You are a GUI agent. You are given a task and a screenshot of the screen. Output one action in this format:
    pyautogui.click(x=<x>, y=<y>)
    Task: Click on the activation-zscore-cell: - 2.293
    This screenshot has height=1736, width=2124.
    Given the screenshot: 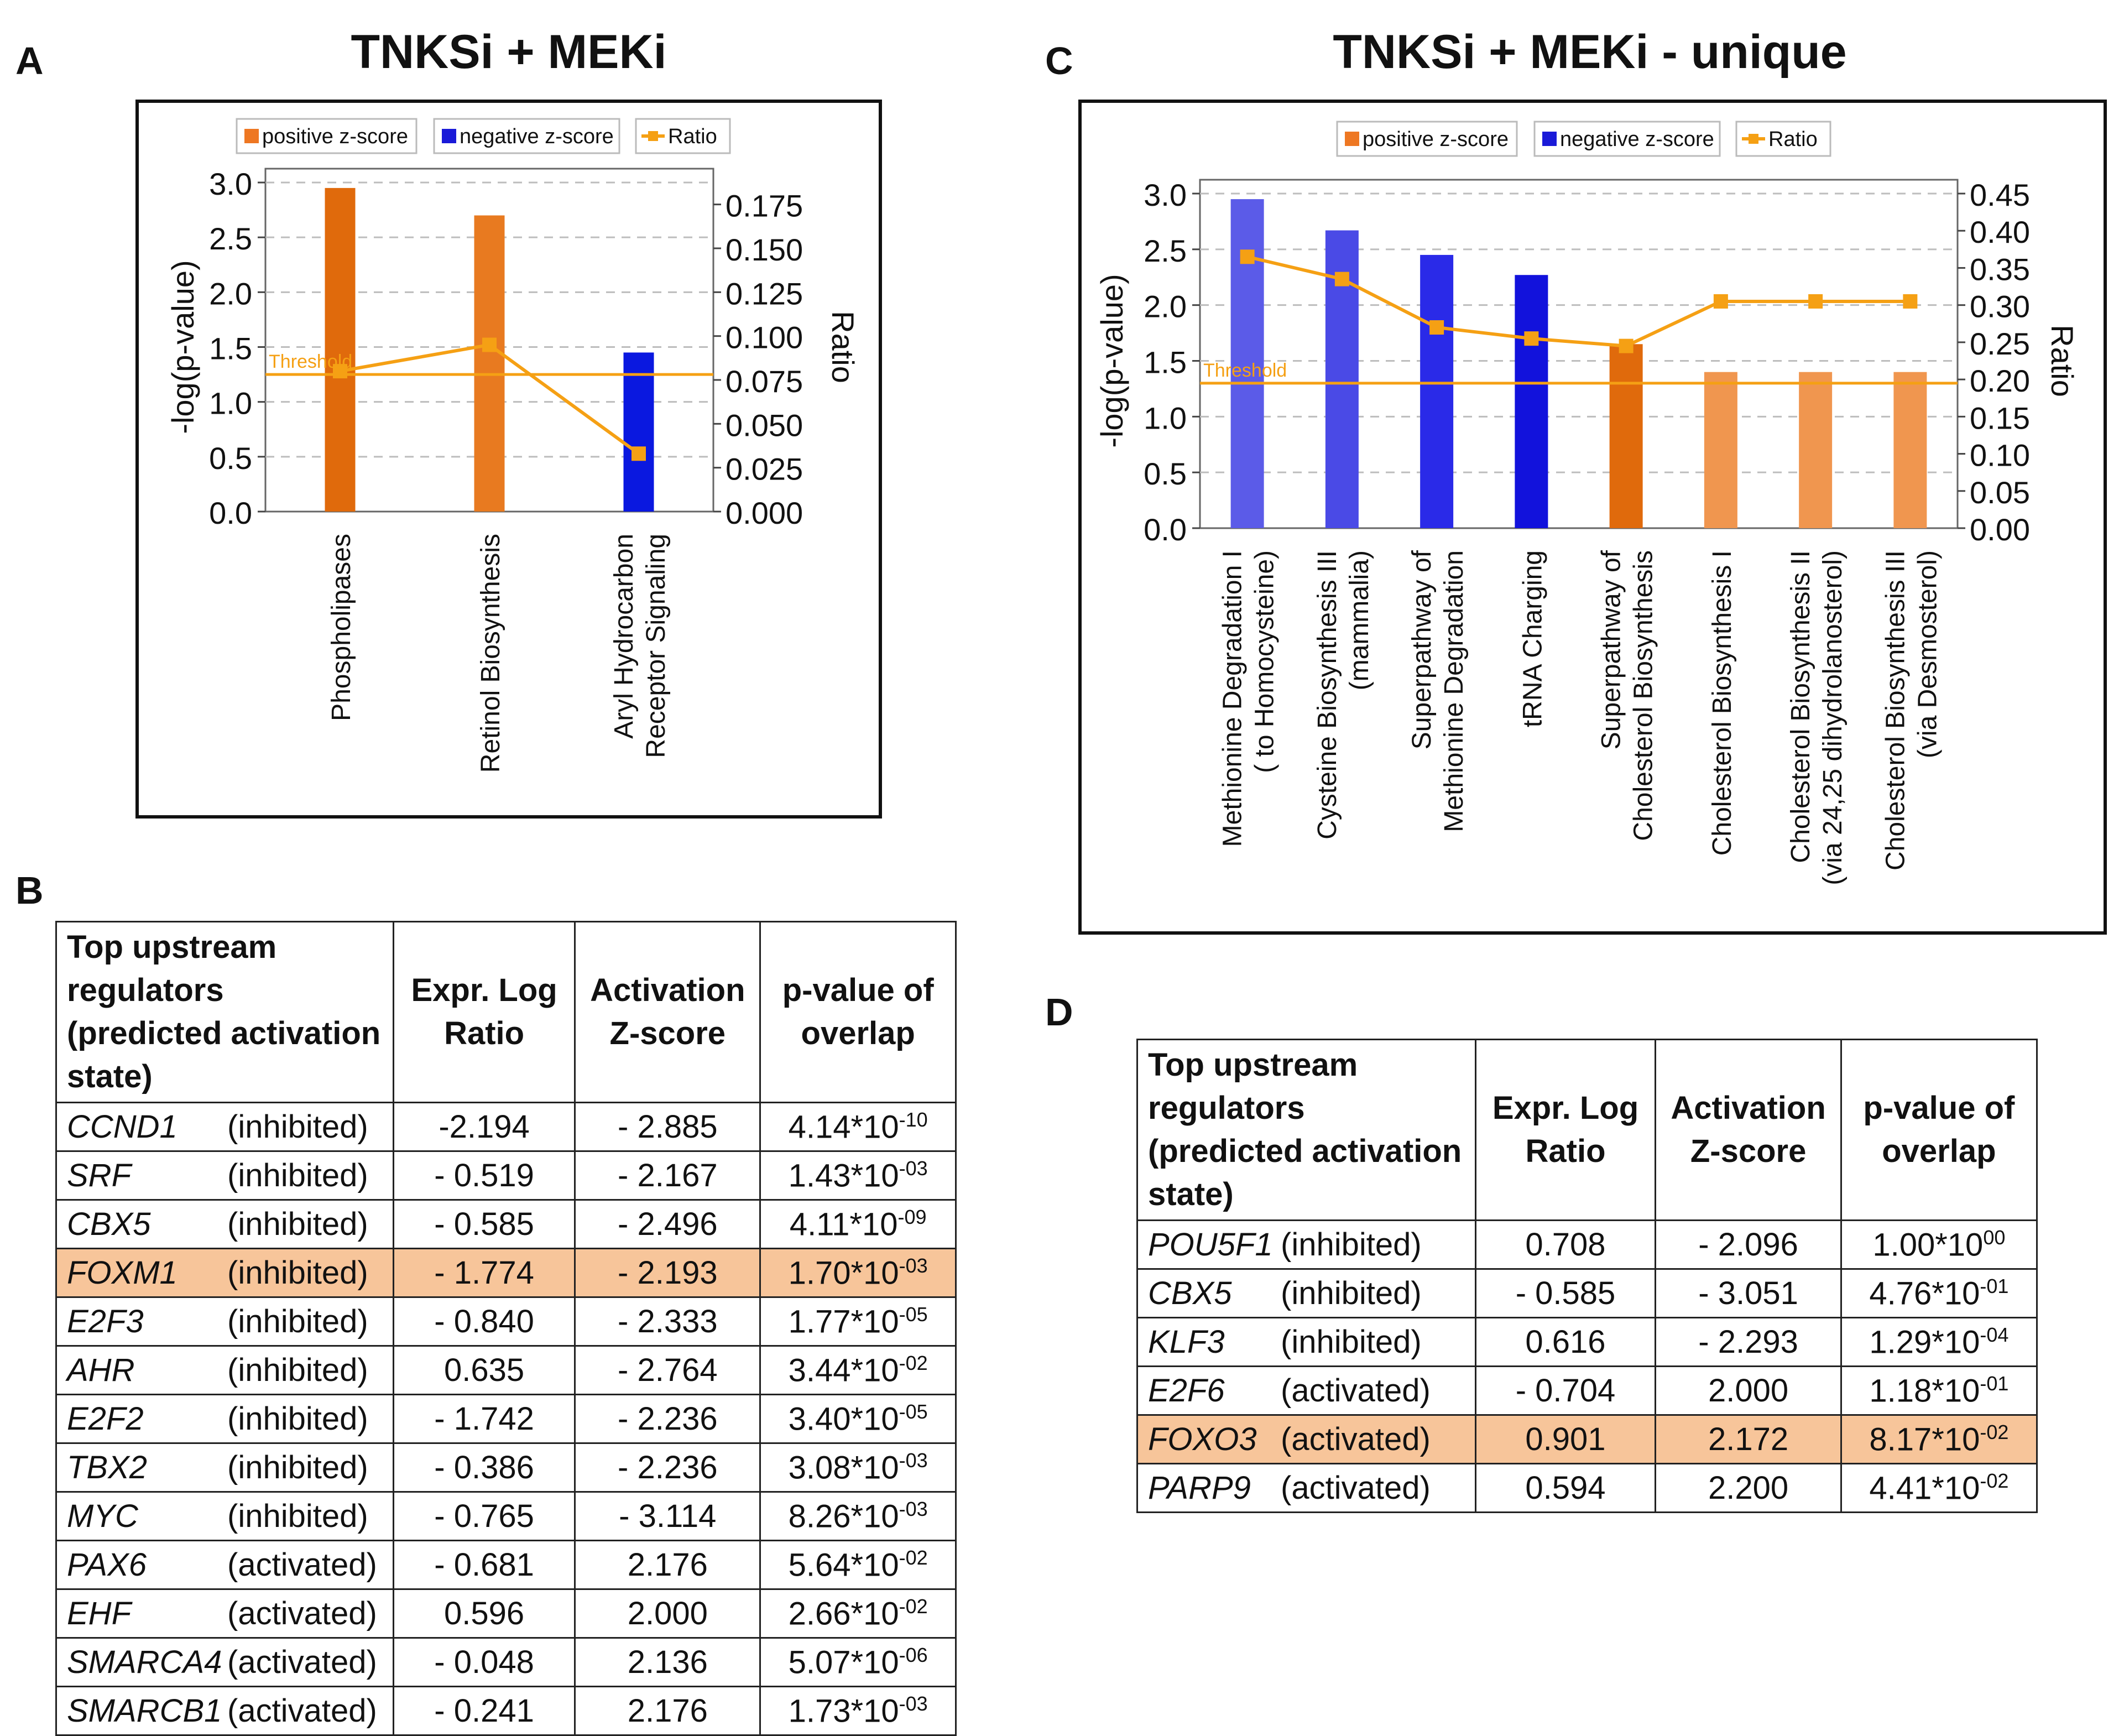 What is the action you would take?
    pyautogui.click(x=1748, y=1342)
    